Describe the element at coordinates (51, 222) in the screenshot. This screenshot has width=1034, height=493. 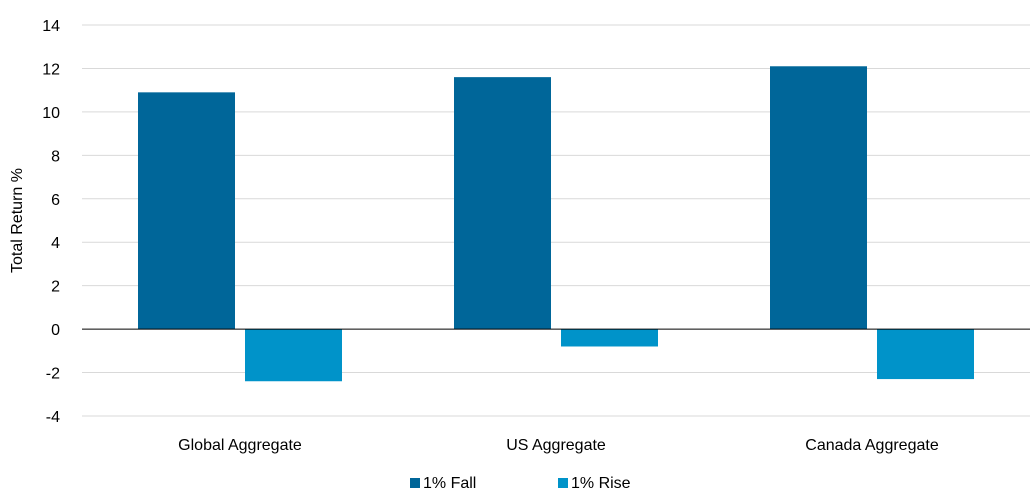
I see `y-axis-ticks: -4 -2 0 2 4 6 8 10 12 14` at that location.